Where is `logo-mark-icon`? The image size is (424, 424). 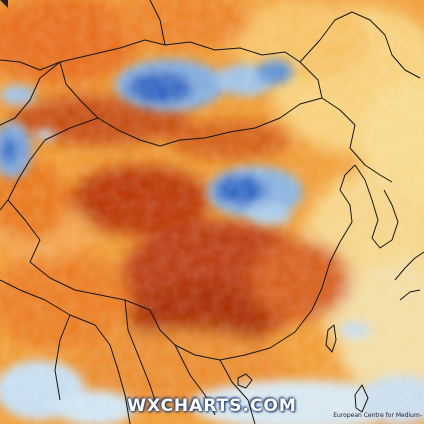 logo-mark-icon is located at coordinates (4, 4).